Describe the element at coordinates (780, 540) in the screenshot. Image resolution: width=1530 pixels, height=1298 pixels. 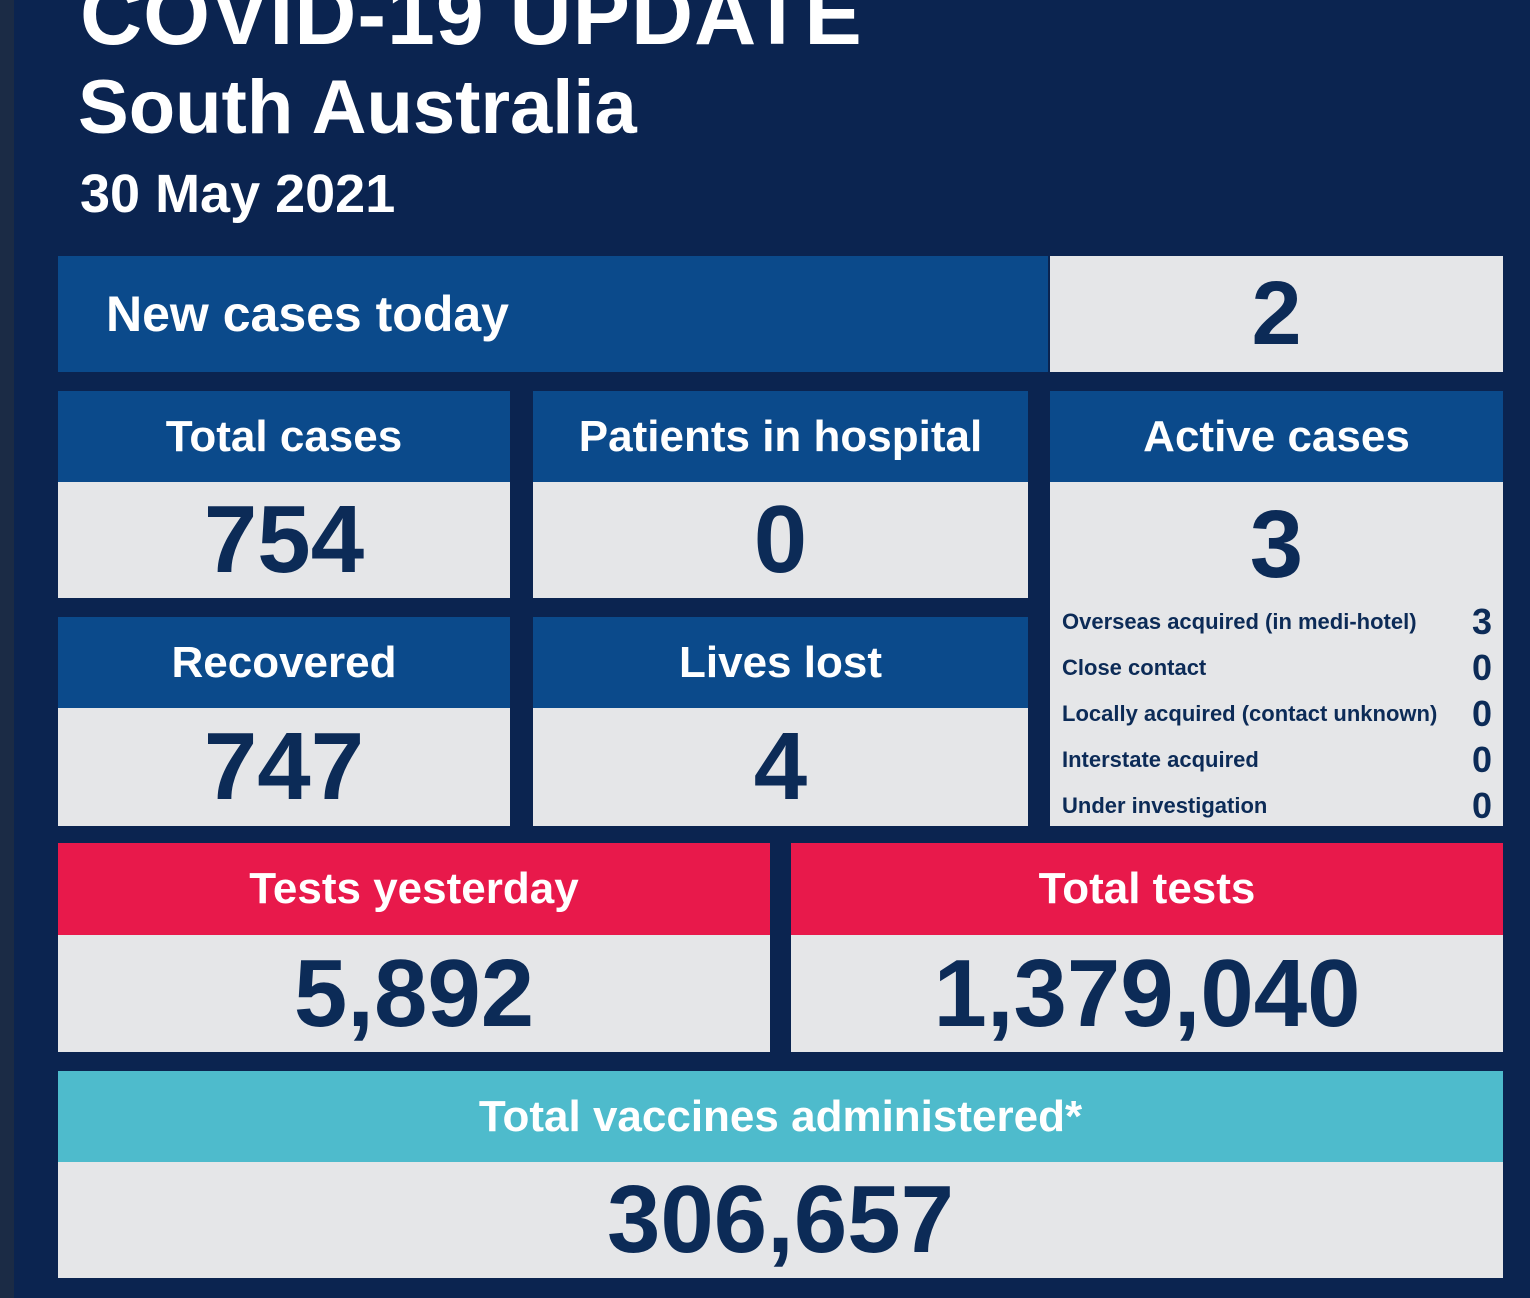
I see `hospital-value: 0` at that location.